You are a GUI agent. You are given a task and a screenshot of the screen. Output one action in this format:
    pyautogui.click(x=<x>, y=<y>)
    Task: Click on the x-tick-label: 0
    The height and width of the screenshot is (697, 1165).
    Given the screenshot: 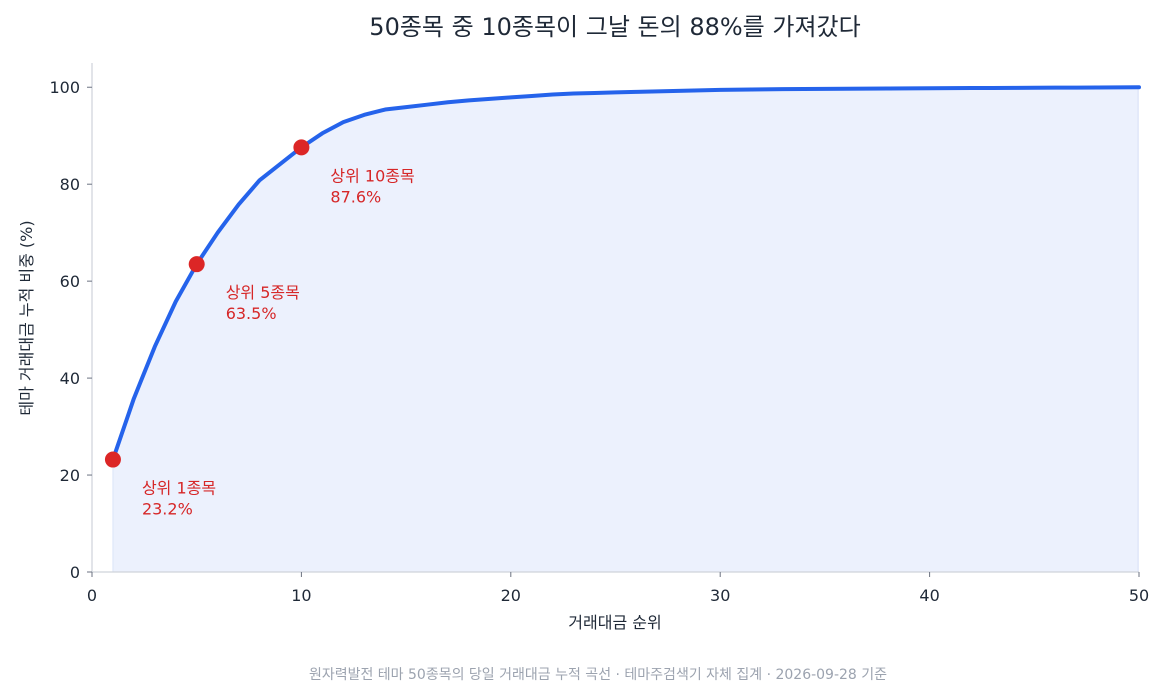 What is the action you would take?
    pyautogui.click(x=92, y=595)
    